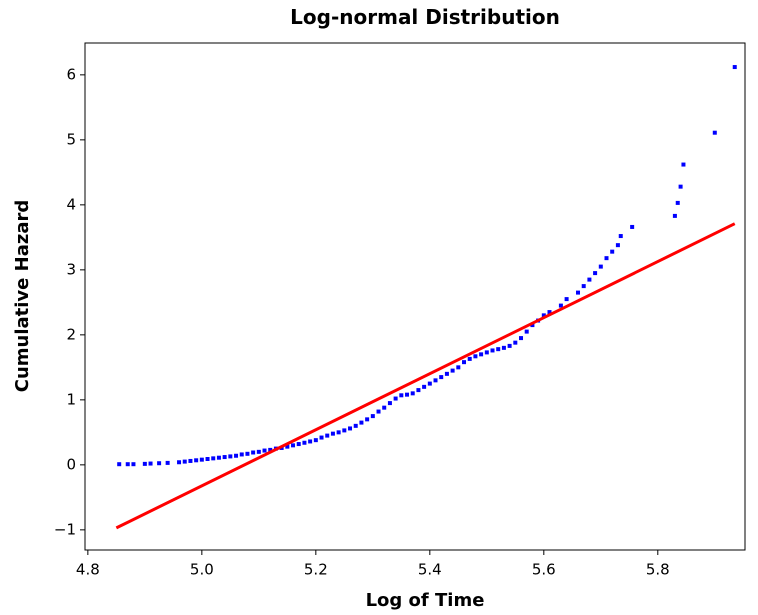 The height and width of the screenshot is (615, 758). Describe the element at coordinates (425, 600) in the screenshot. I see `x-axis-label: Log of Time` at that location.